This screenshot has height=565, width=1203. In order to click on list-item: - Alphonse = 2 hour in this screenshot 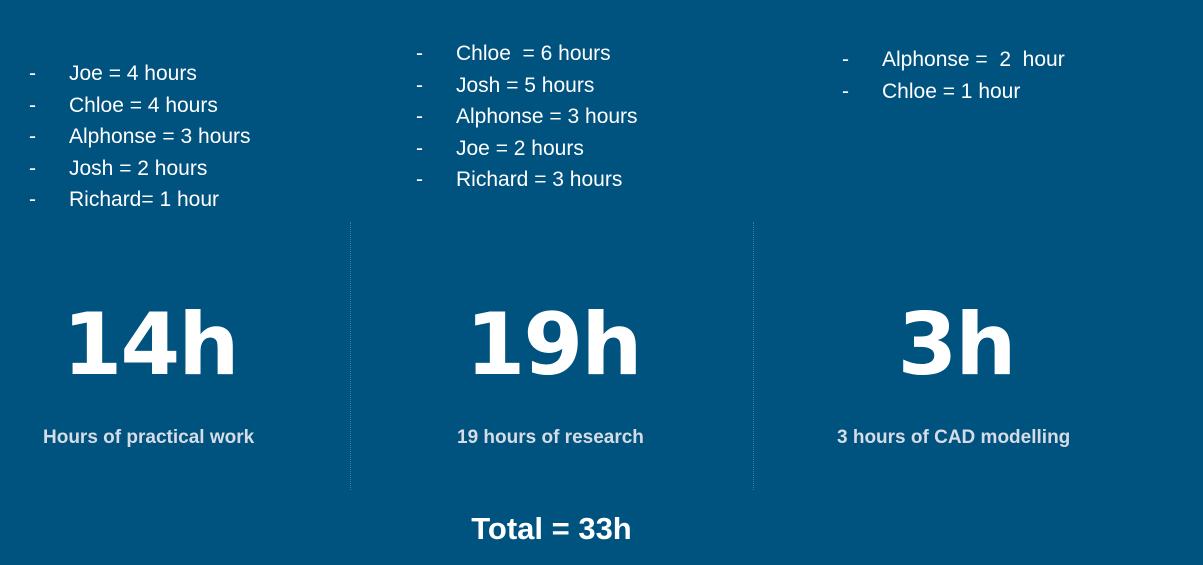, I will do `click(953, 60)`.